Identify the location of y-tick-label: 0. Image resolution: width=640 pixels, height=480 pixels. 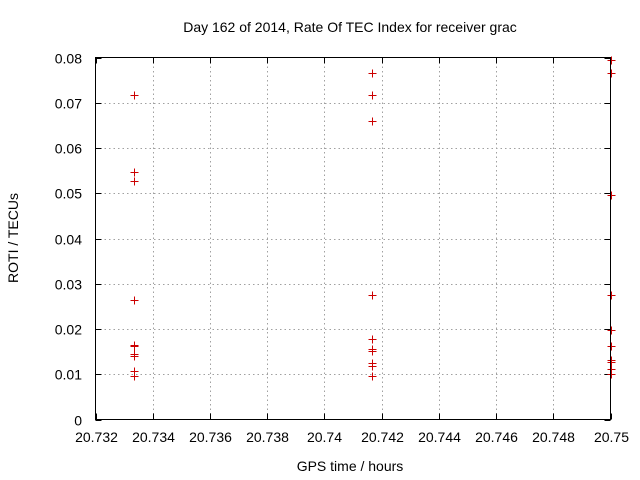
(78, 421).